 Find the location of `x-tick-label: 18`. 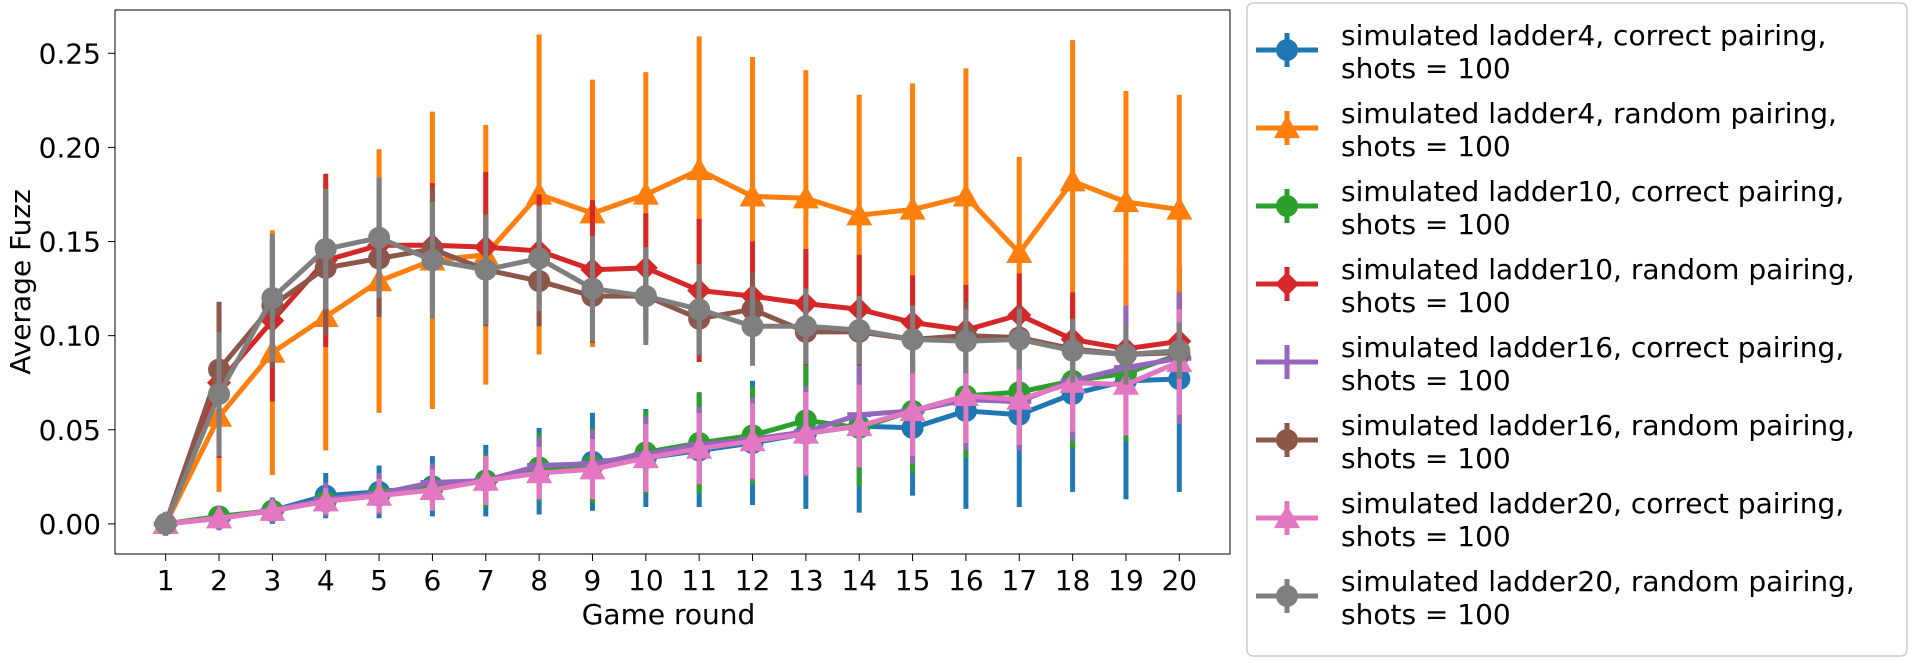

x-tick-label: 18 is located at coordinates (1073, 580).